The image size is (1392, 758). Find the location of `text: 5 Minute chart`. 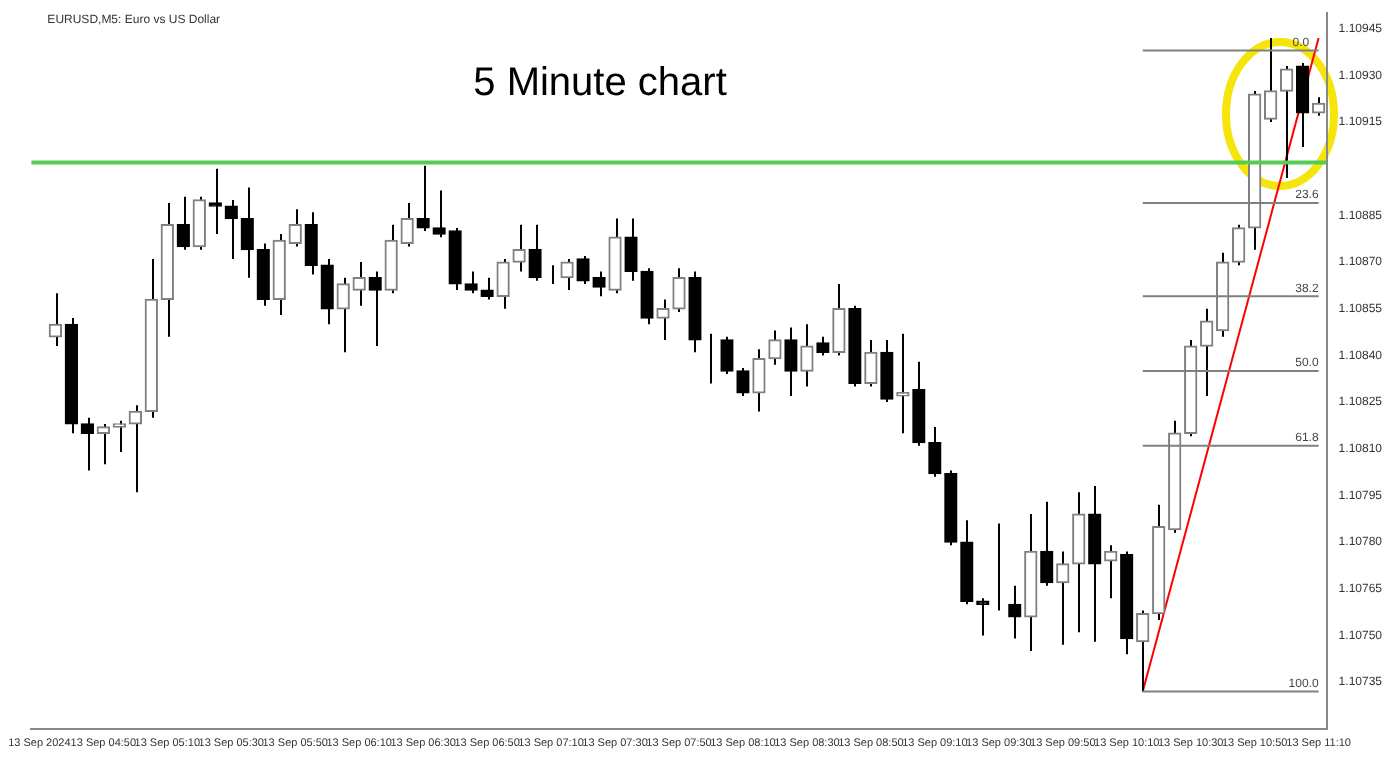

text: 5 Minute chart is located at coordinates (600, 83).